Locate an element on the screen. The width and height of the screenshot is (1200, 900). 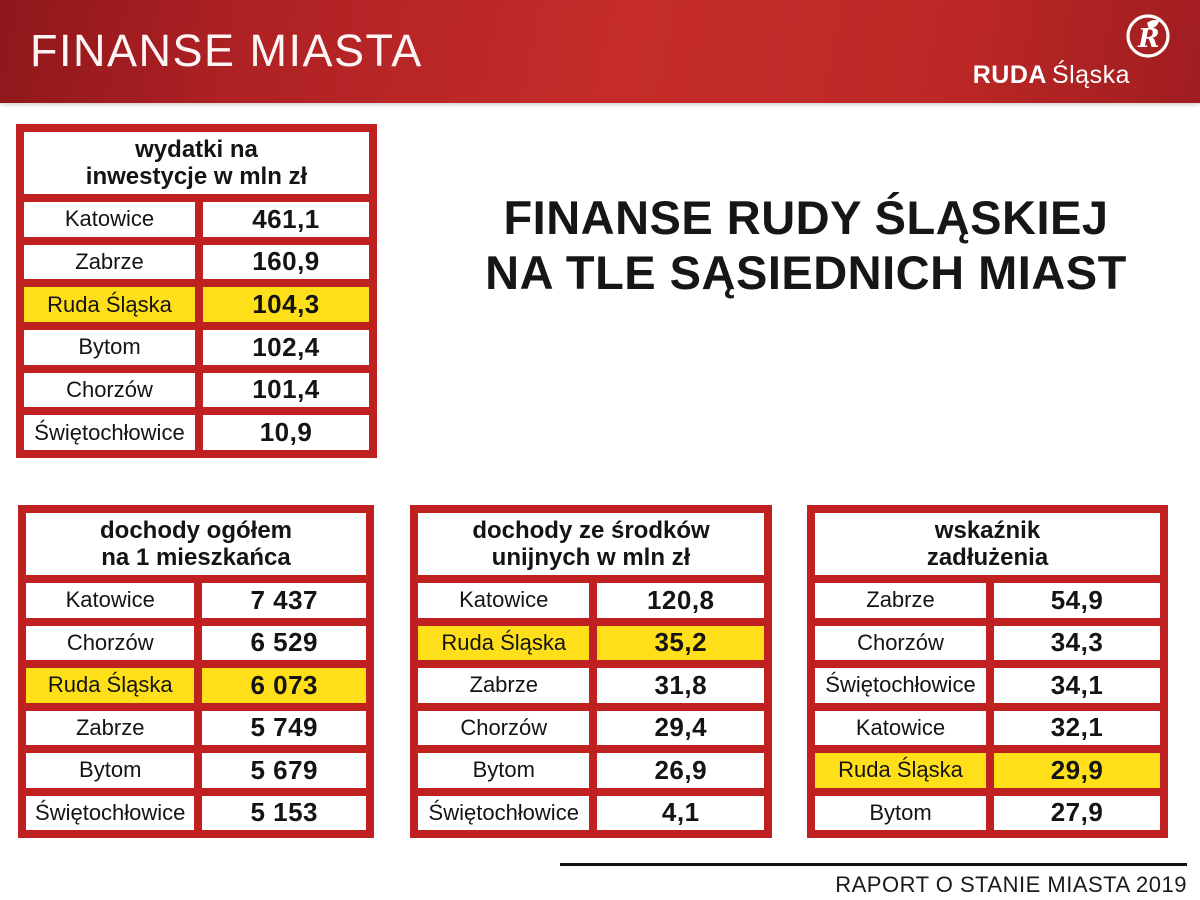
main-title-line1: FINANSE RUDY ŚLĄSKIEJ is located at coordinates (806, 217).